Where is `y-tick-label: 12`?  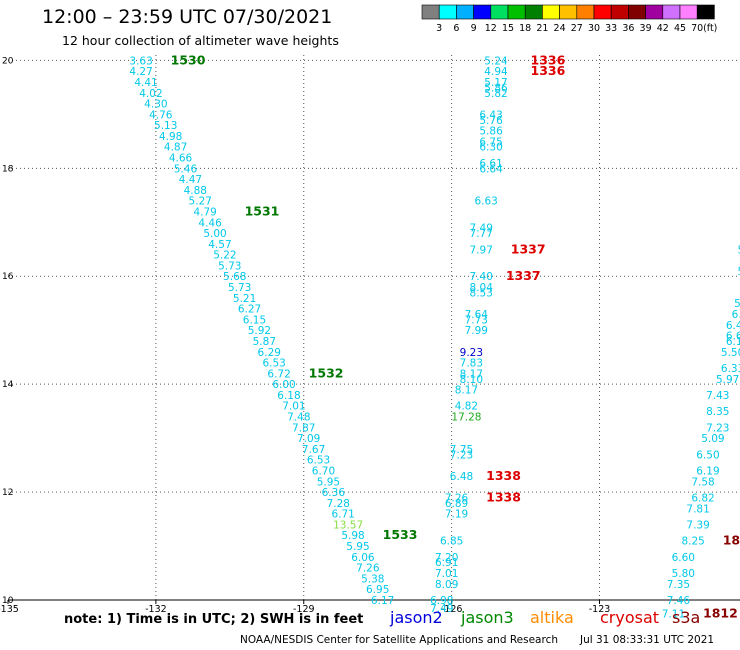 y-tick-label: 12 is located at coordinates (7, 493).